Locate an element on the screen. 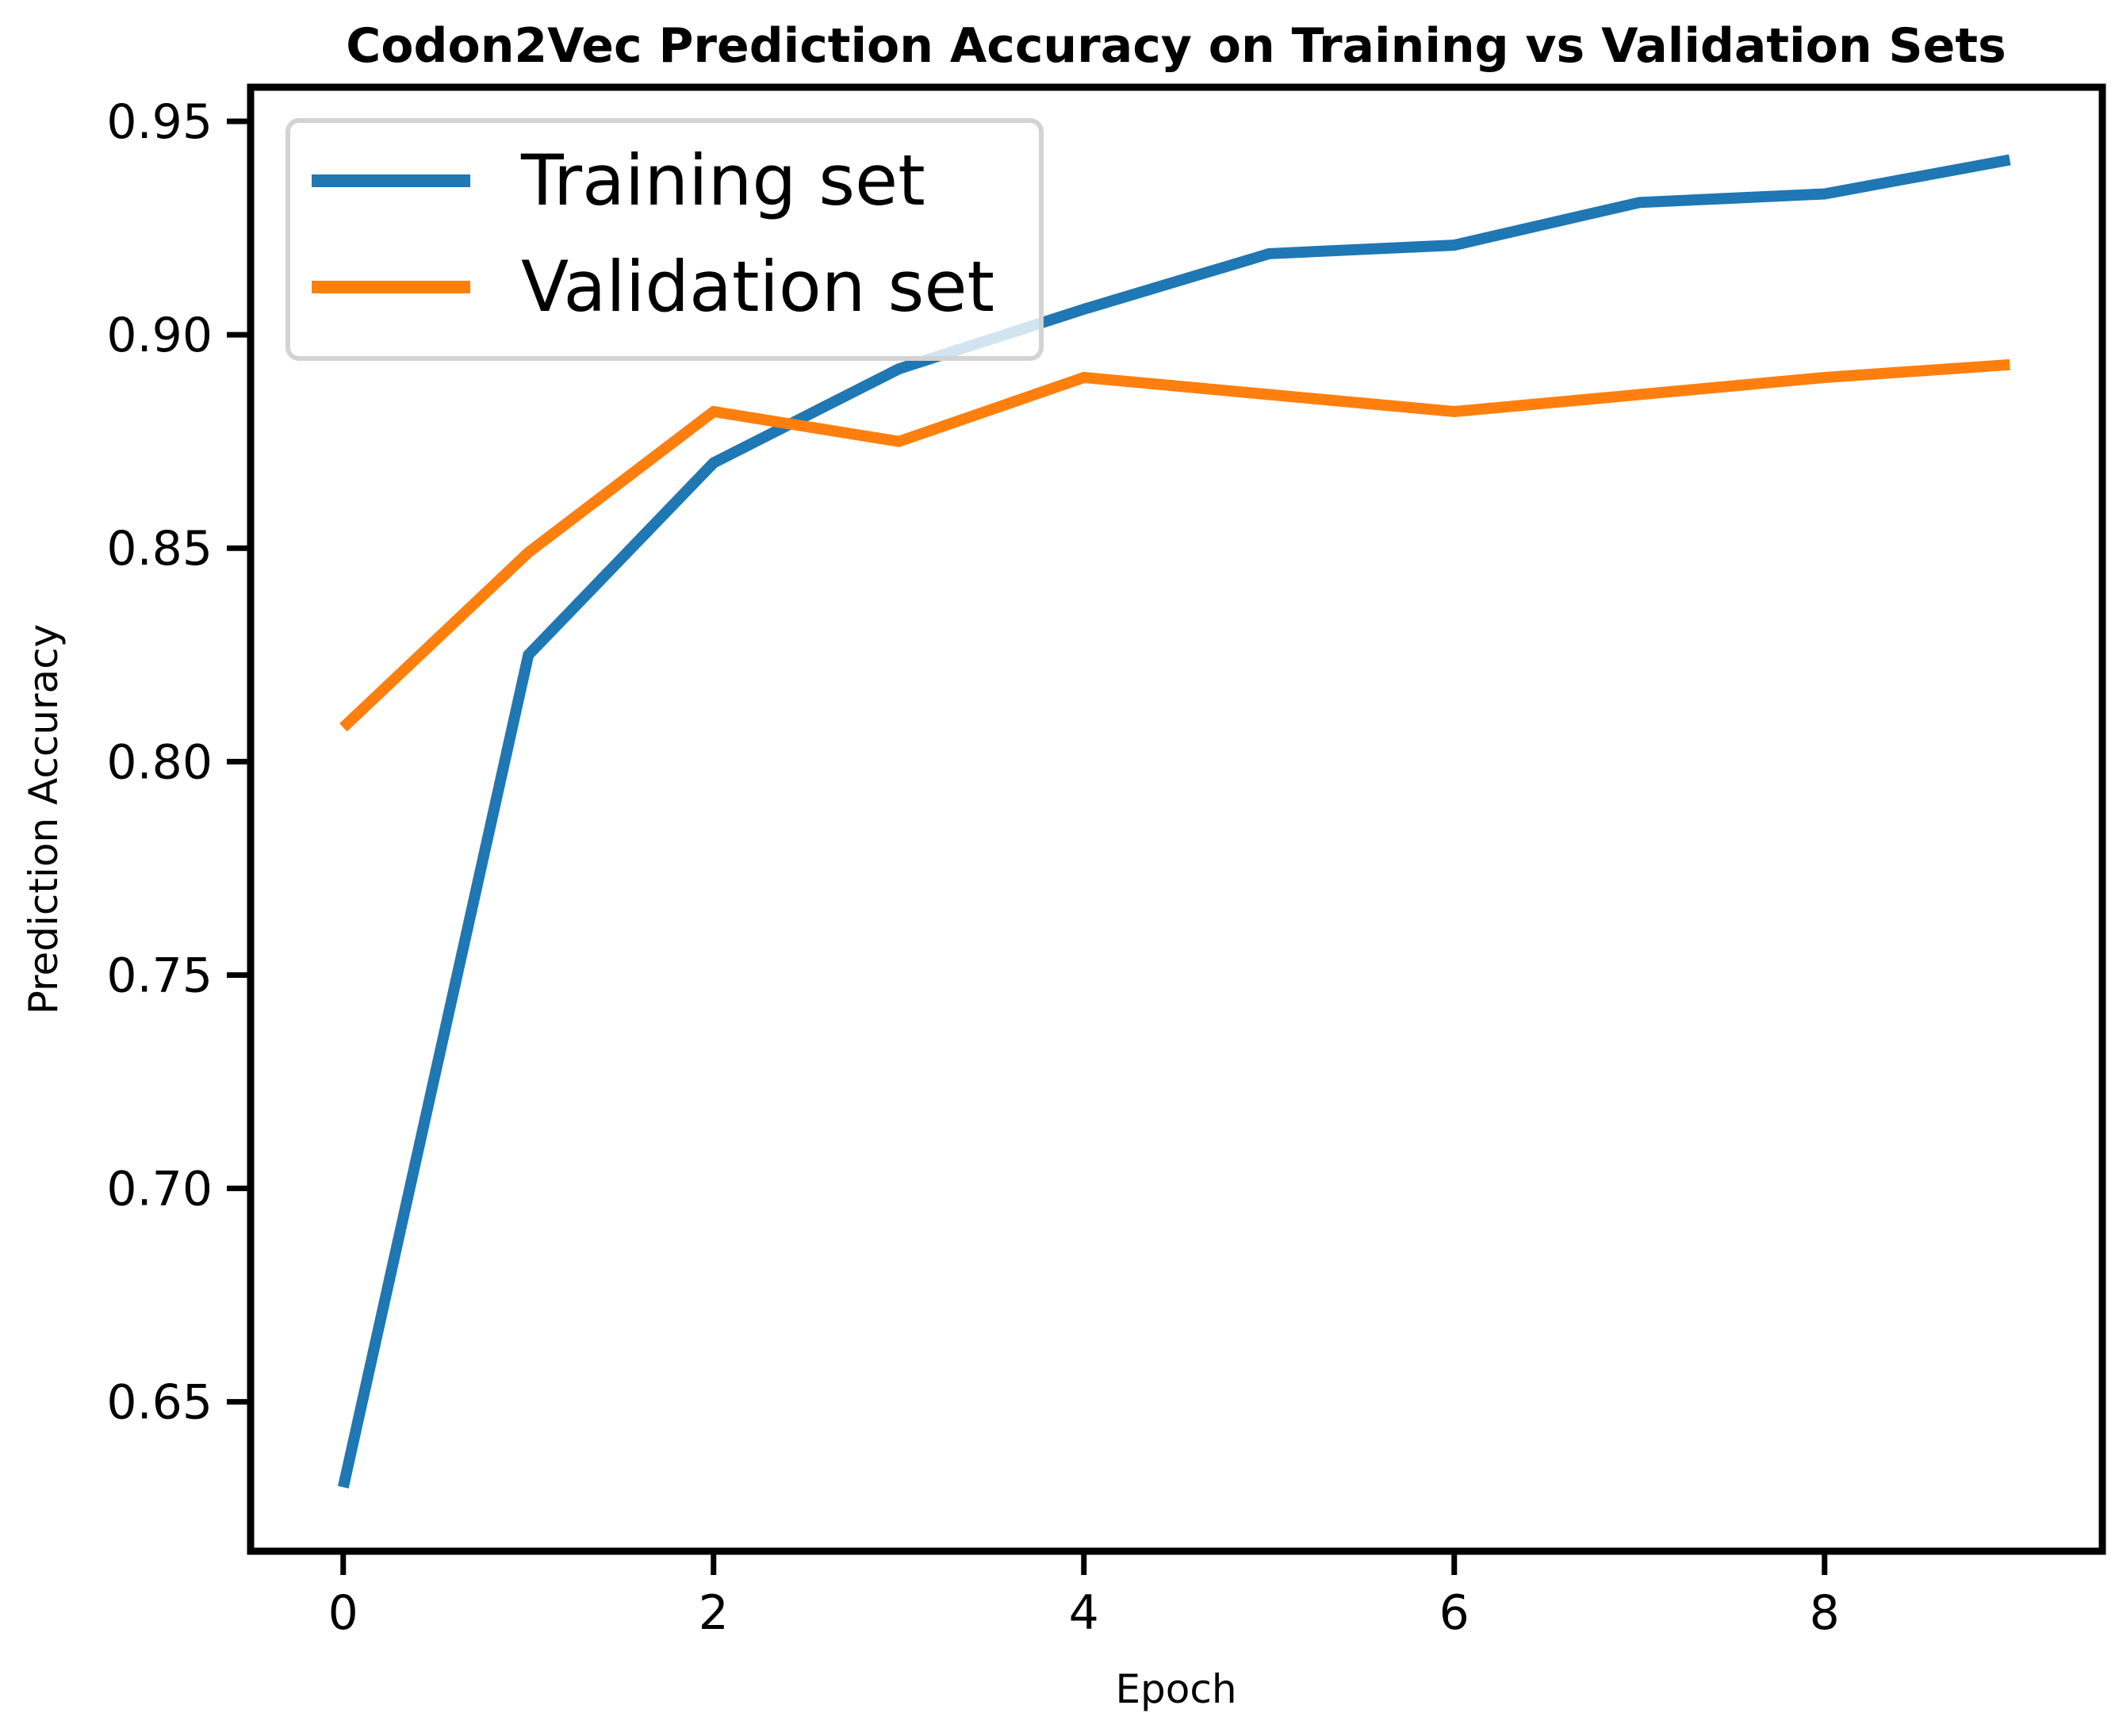 This screenshot has width=2119, height=1736. y-tick-label: 0.95 is located at coordinates (159, 122).